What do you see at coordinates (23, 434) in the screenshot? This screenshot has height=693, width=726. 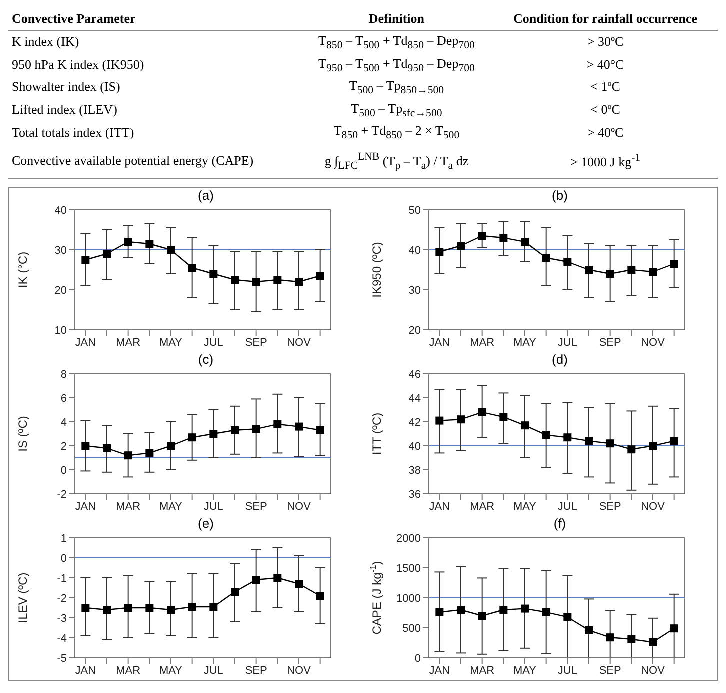 I see `y-axis-title: IS (ºC)` at bounding box center [23, 434].